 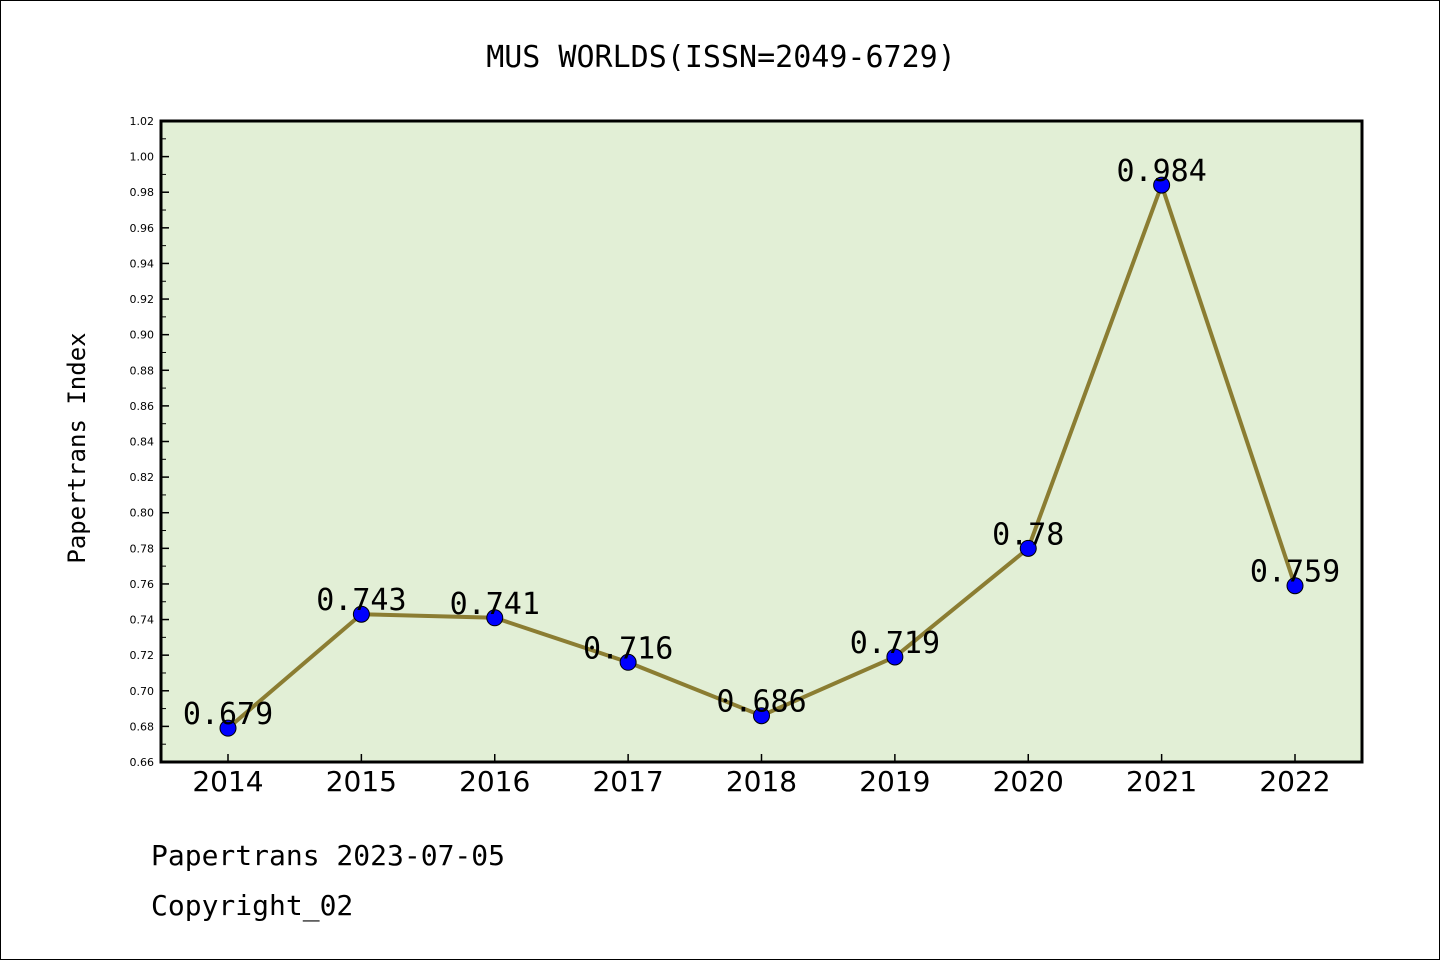 What do you see at coordinates (894, 781) in the screenshot?
I see `x-tick-label: 2019` at bounding box center [894, 781].